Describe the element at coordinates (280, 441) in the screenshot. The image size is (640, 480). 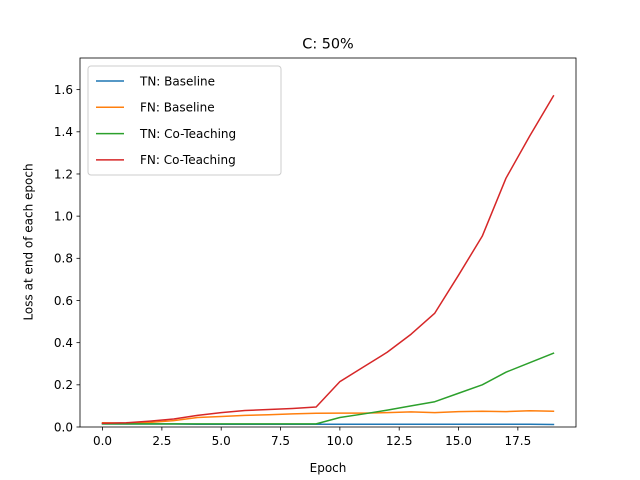
I see `x-tick-label: 7.5` at that location.